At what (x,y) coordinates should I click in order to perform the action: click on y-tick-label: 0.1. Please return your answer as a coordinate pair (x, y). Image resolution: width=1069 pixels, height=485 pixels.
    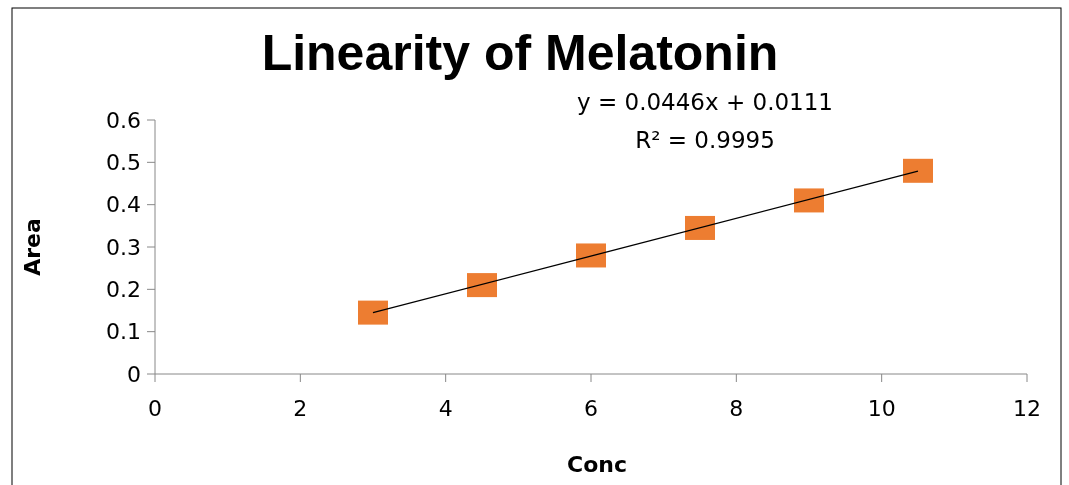
    Looking at the image, I should click on (123, 332).